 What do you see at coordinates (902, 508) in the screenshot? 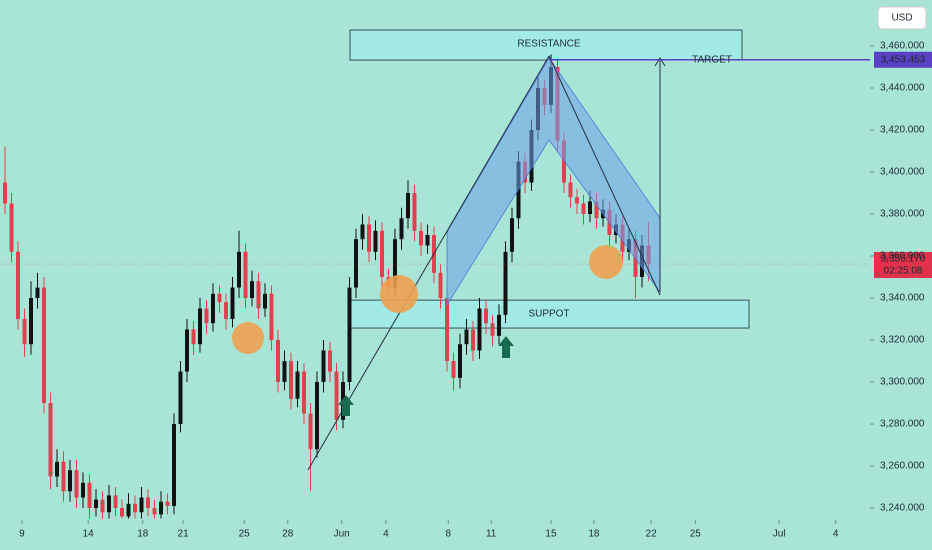
I see `y-tick-label: 3,240.000` at bounding box center [902, 508].